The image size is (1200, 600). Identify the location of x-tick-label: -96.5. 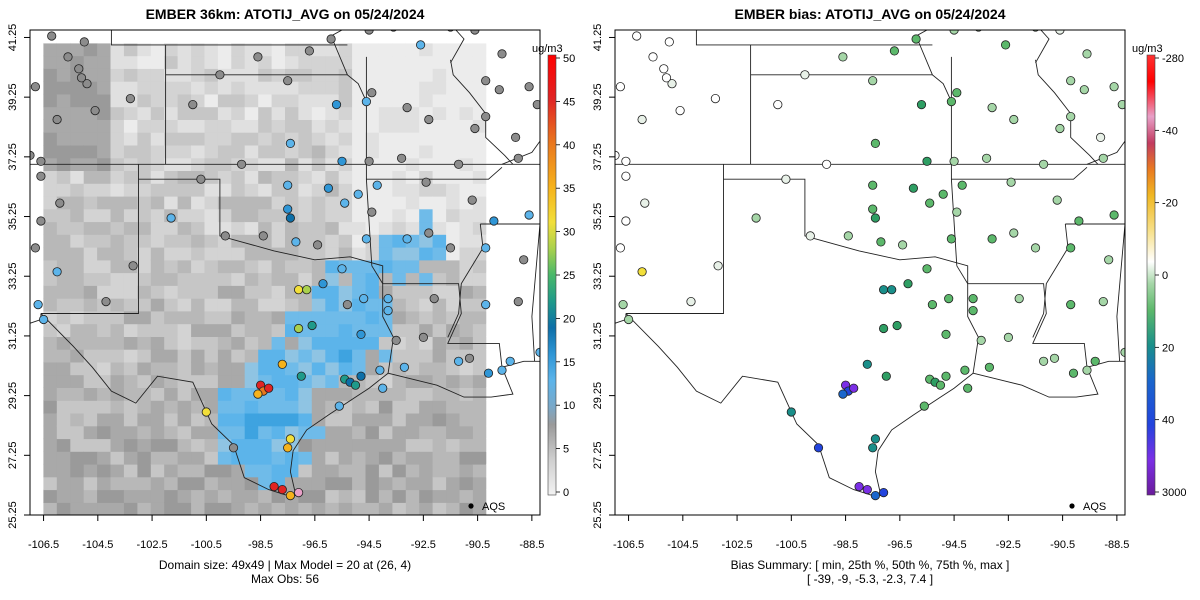
(899, 545).